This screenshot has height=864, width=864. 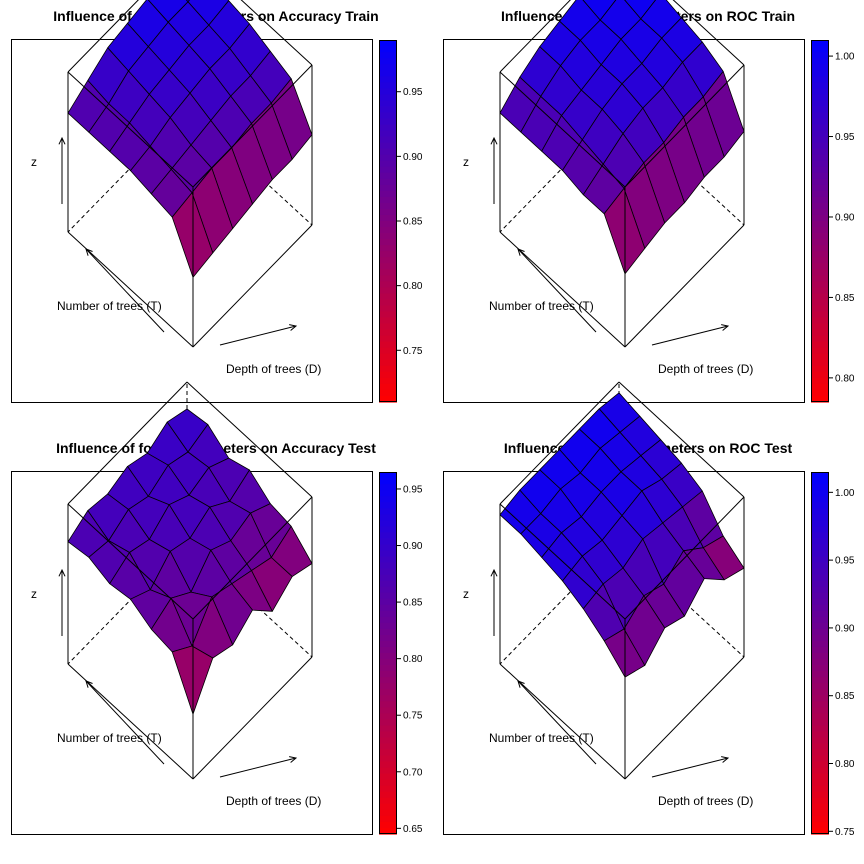 What do you see at coordinates (845, 137) in the screenshot?
I see `colorbar-tick-label: 0.95` at bounding box center [845, 137].